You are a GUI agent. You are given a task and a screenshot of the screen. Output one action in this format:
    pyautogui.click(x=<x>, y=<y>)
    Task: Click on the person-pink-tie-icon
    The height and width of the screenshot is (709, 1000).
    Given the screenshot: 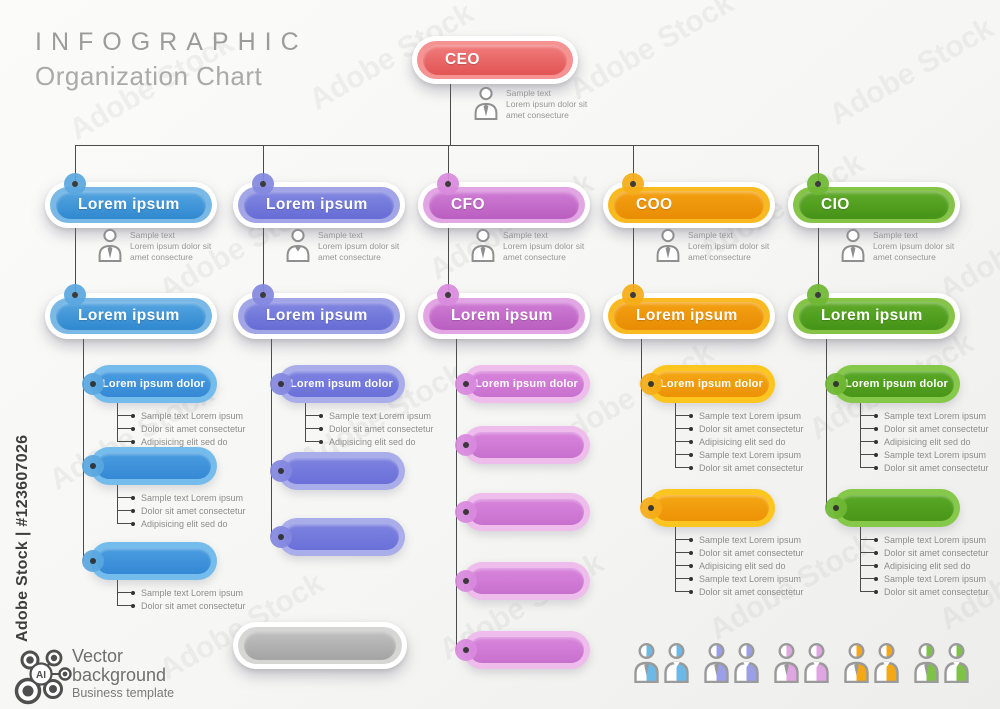 What is the action you would take?
    pyautogui.click(x=786, y=665)
    